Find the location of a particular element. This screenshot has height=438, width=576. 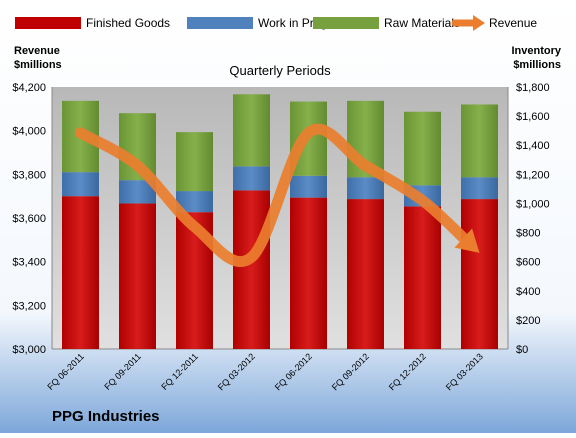

right-tick-label: $400 is located at coordinates (528, 292).